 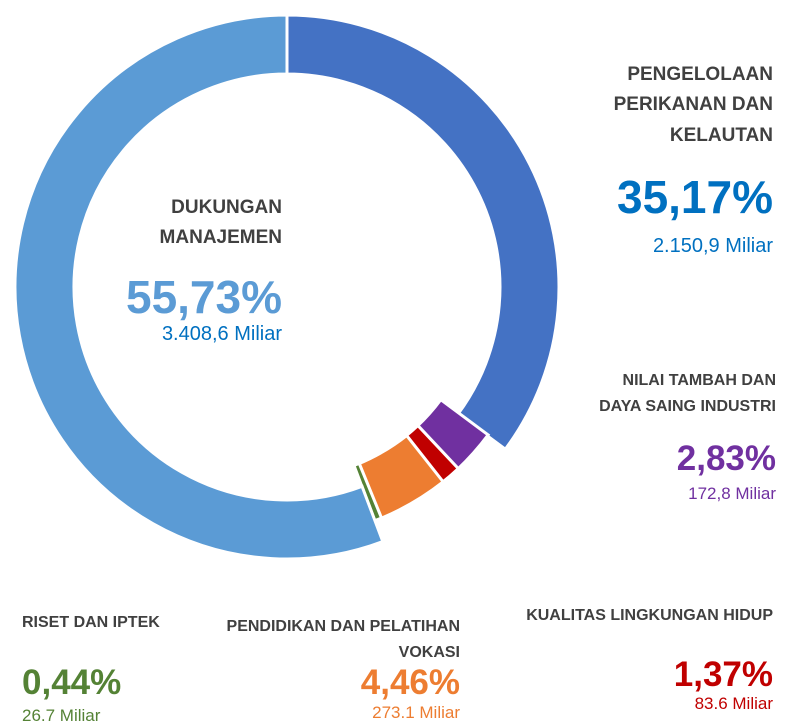 I want to click on amount-label: 2.150,9 Miliar, so click(x=712, y=246).